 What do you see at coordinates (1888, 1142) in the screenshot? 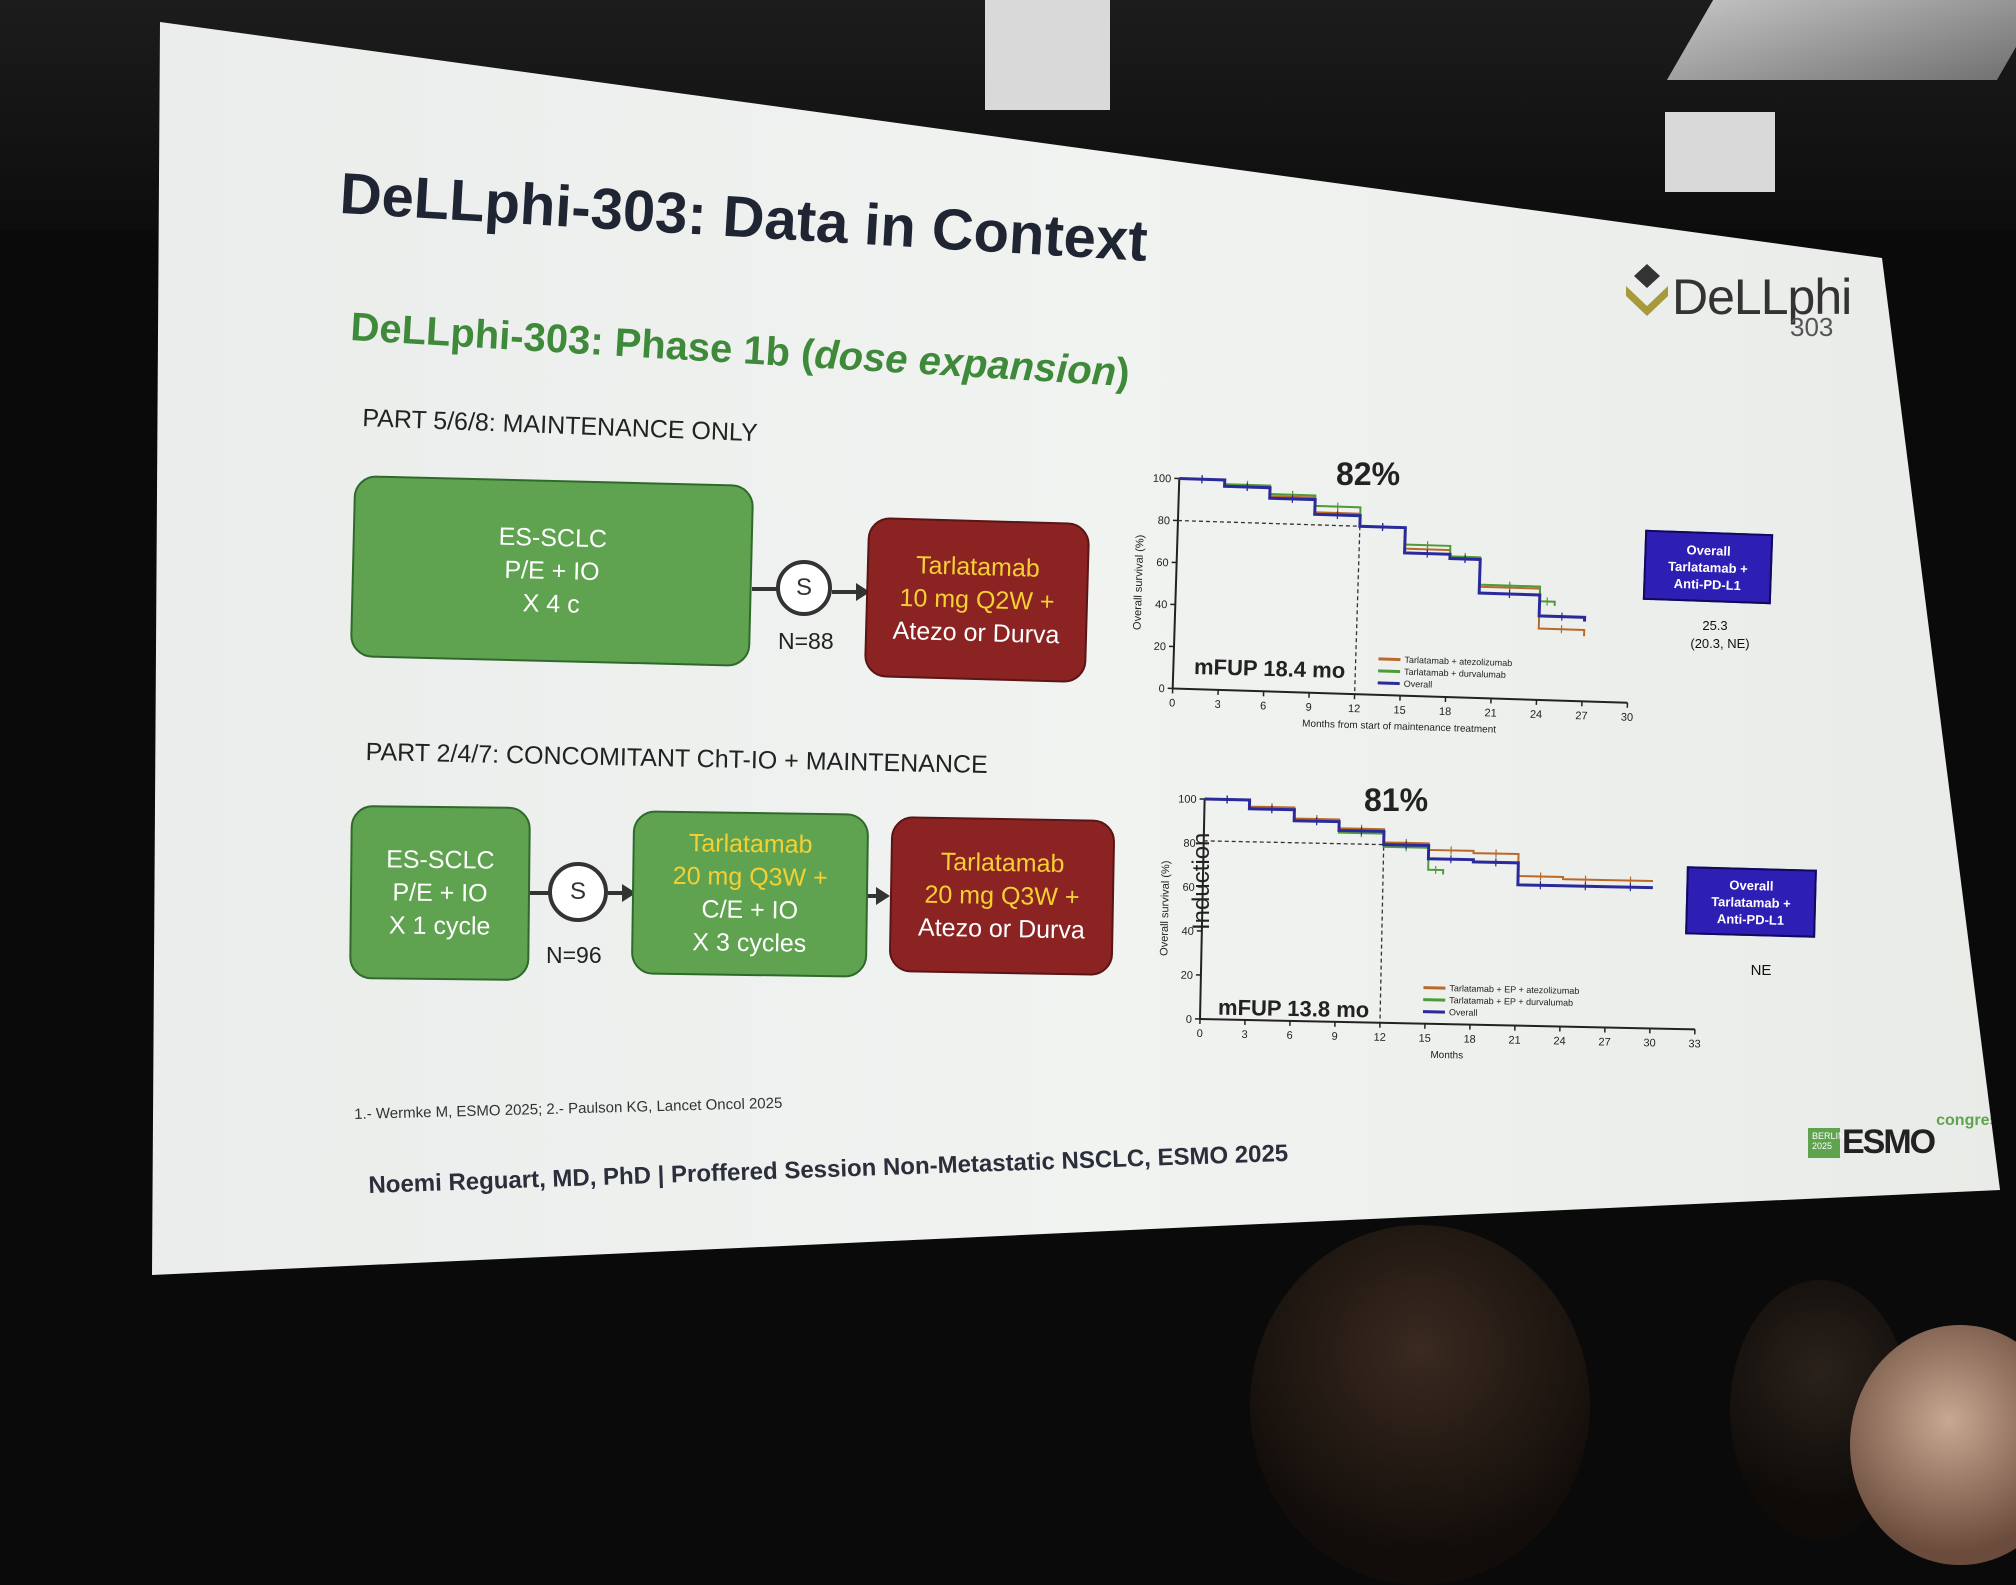
I see `logo-brand: ESMO` at bounding box center [1888, 1142].